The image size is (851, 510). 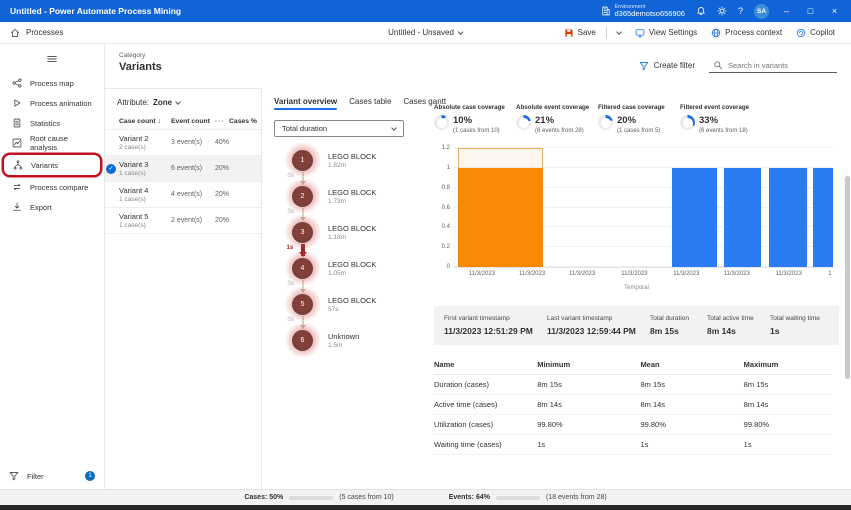 I want to click on node-circle: 4, so click(x=302, y=268).